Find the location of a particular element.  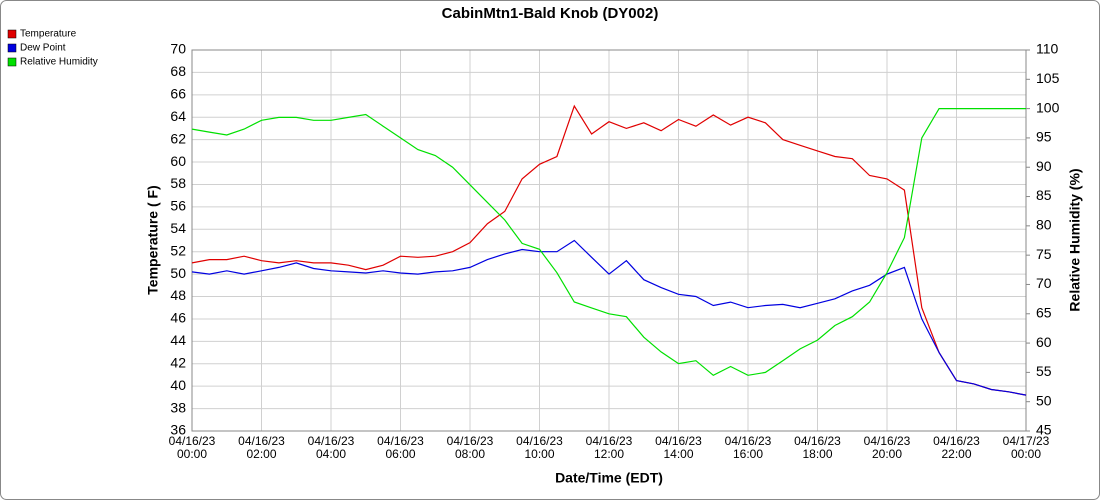

legend-label: Dew Point is located at coordinates (43, 48).